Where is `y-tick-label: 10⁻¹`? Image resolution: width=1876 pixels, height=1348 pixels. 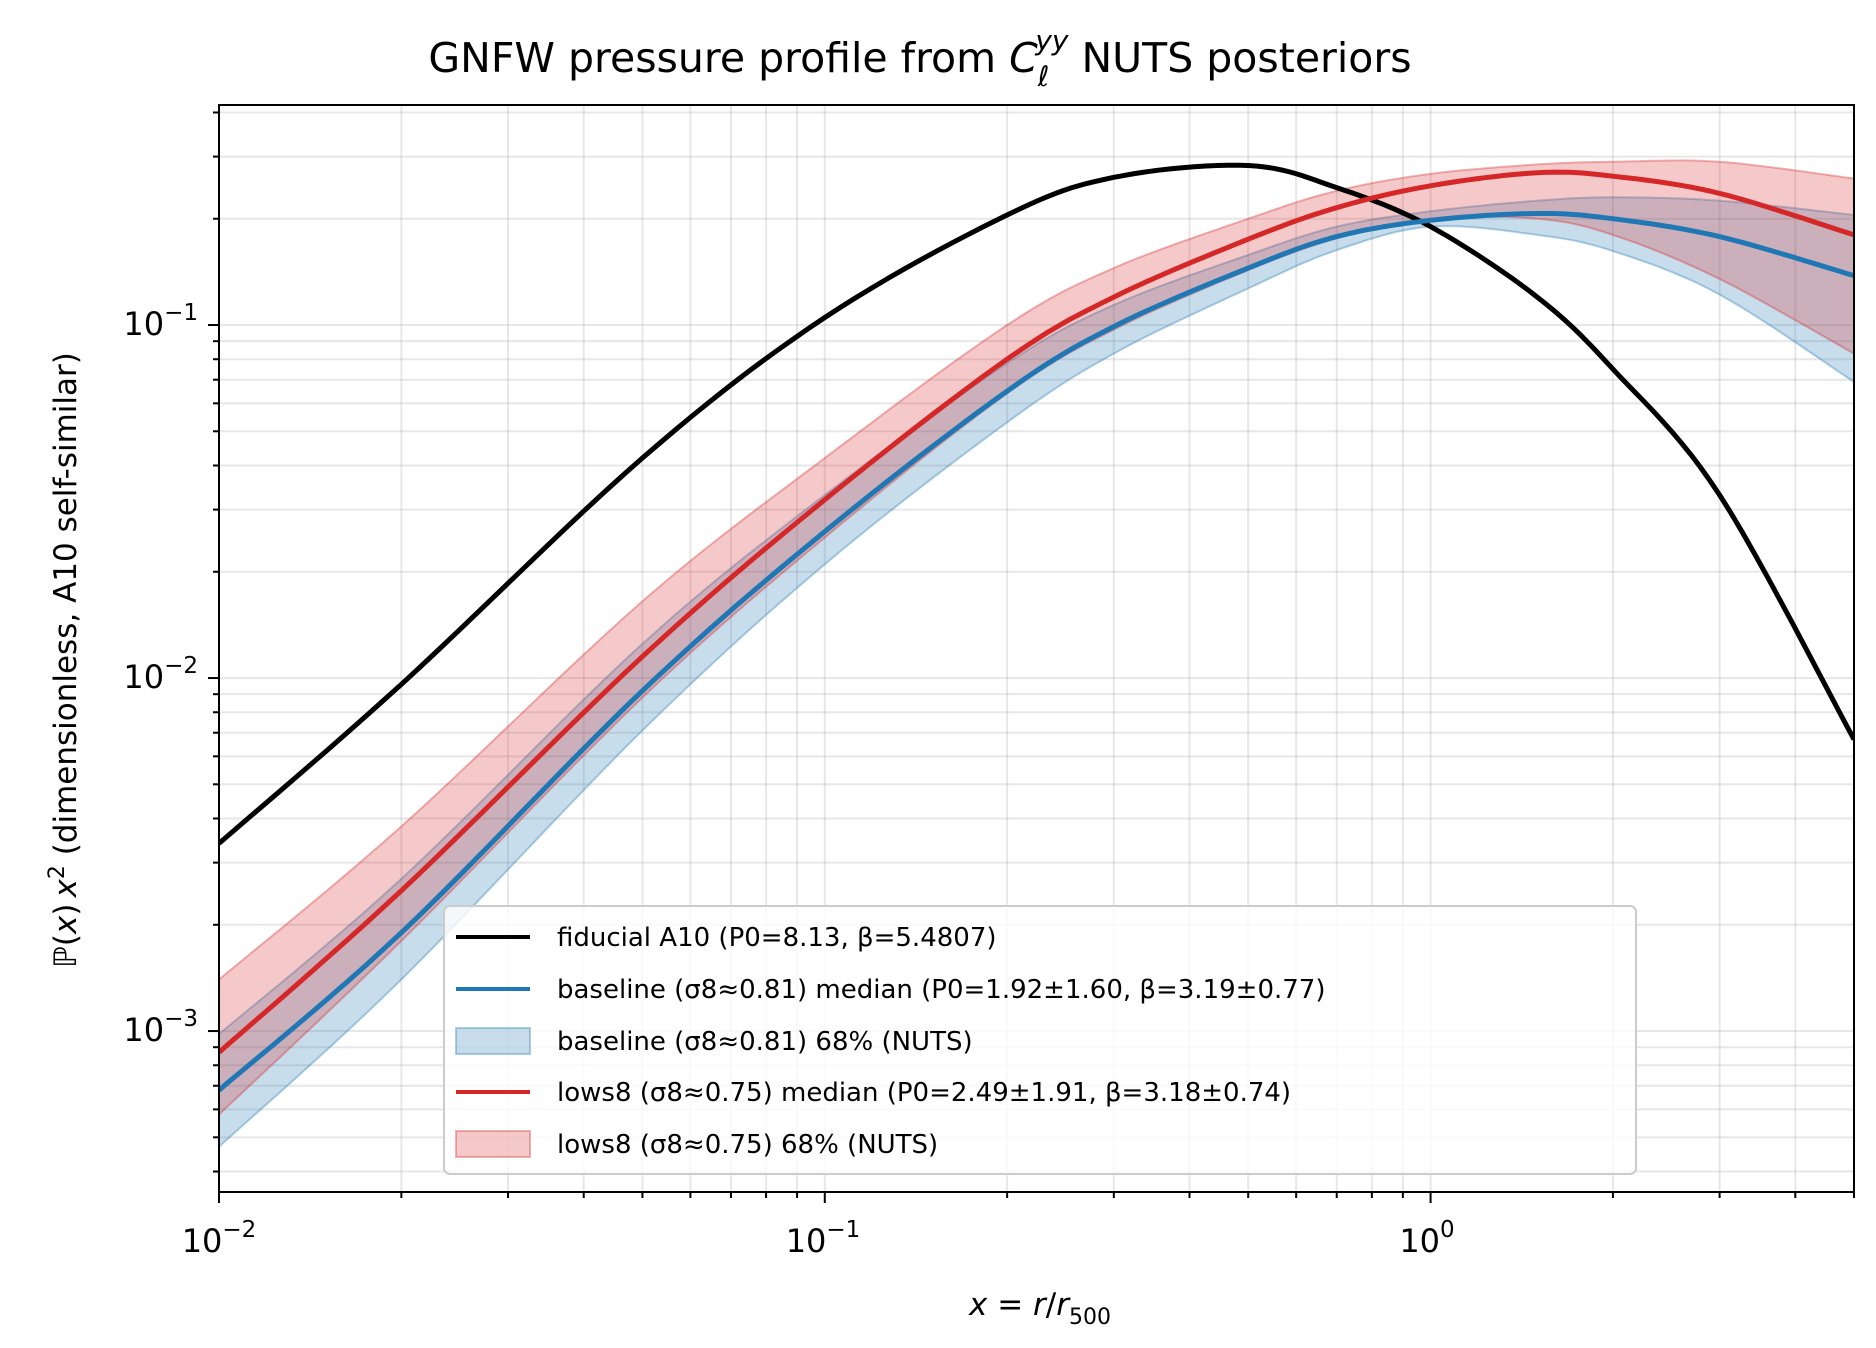
y-tick-label: 10⁻¹ is located at coordinates (160, 321).